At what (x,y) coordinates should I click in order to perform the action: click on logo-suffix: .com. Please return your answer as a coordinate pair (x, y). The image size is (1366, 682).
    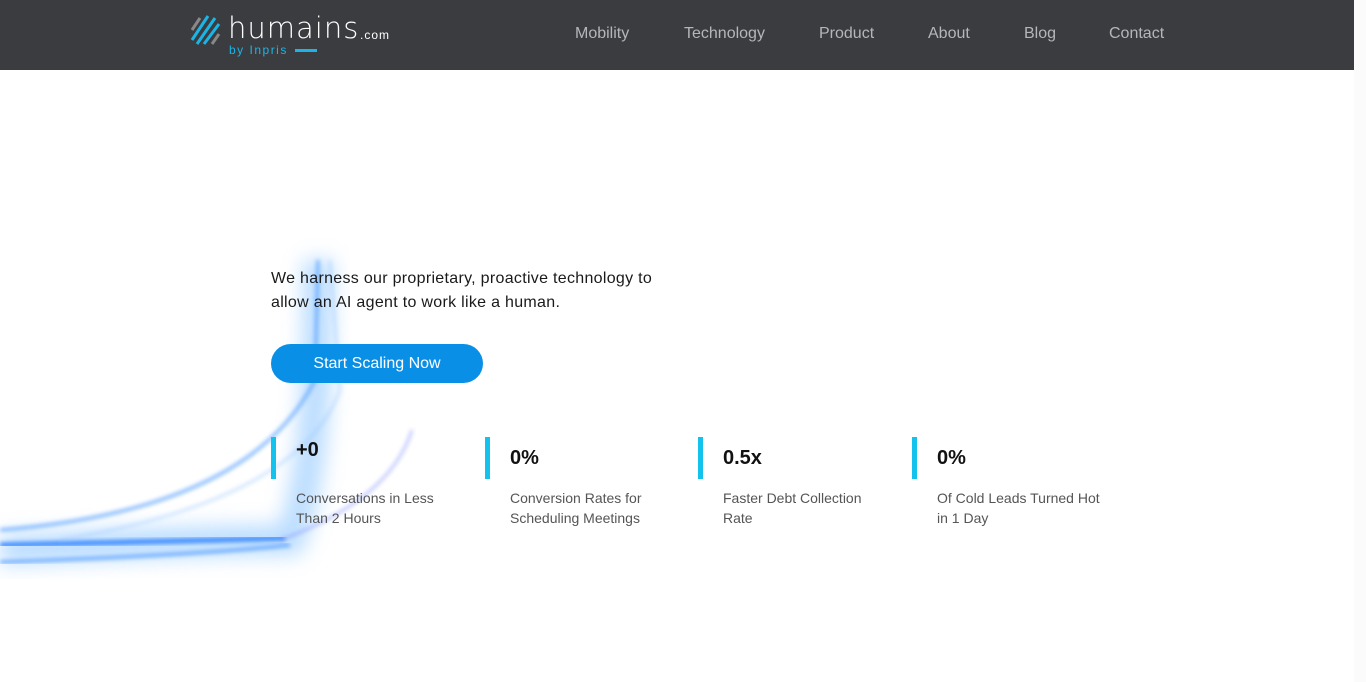
    Looking at the image, I should click on (375, 35).